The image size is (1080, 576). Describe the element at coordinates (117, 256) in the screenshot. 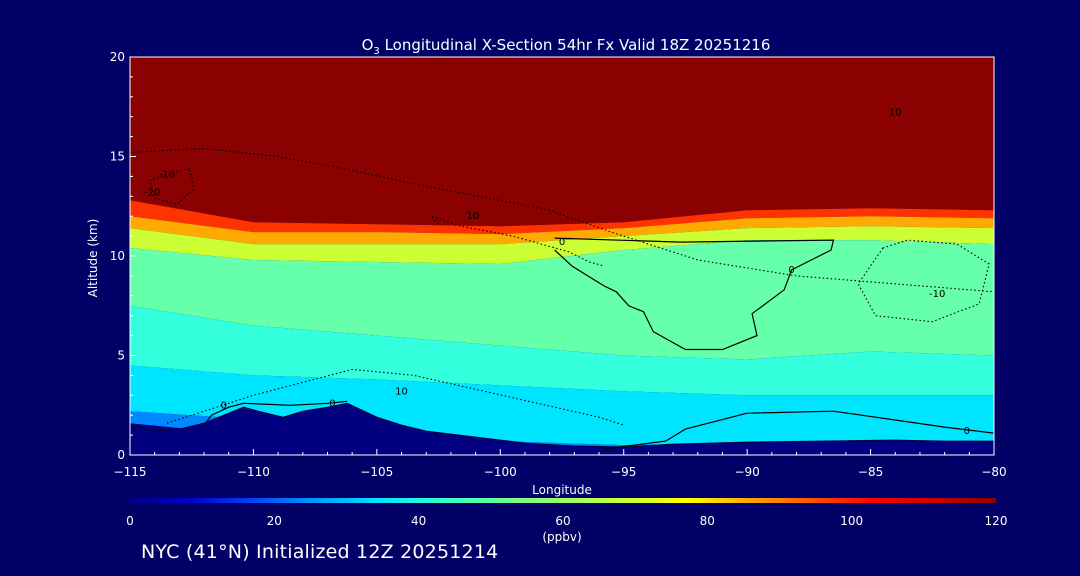

I see `y-tick-label: 10` at that location.